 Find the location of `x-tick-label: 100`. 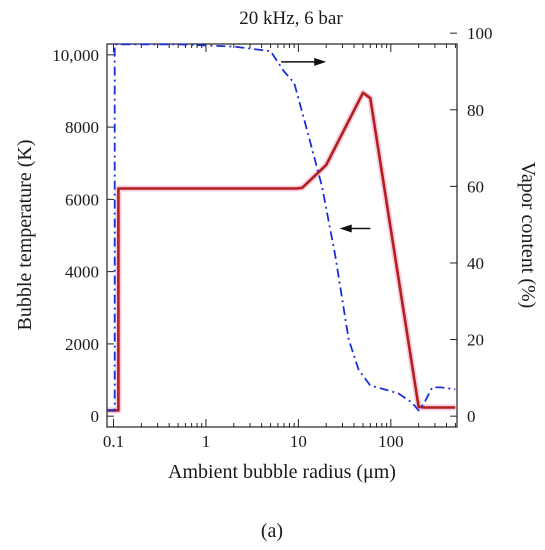

x-tick-label: 100 is located at coordinates (391, 441).